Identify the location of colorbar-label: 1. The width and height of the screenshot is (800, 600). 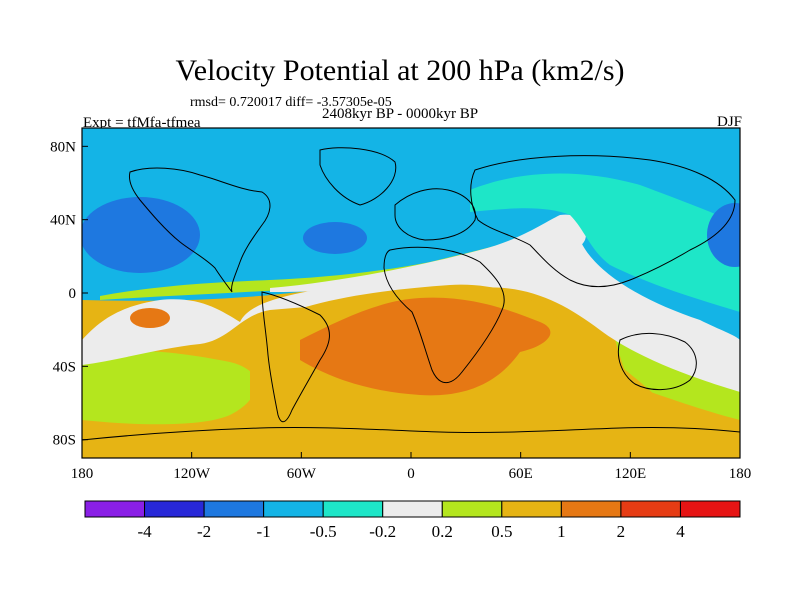
(561, 531).